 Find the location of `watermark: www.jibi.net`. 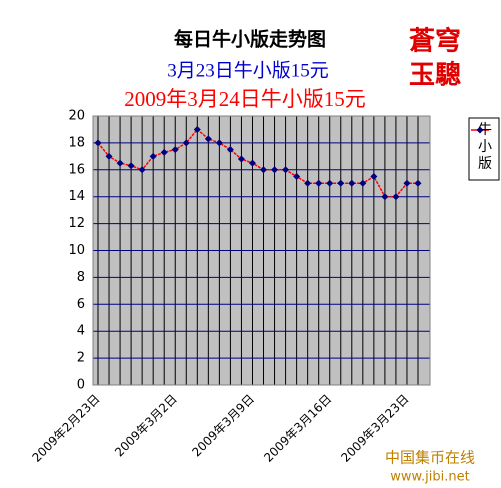

watermark: www.jibi.net is located at coordinates (429, 477).